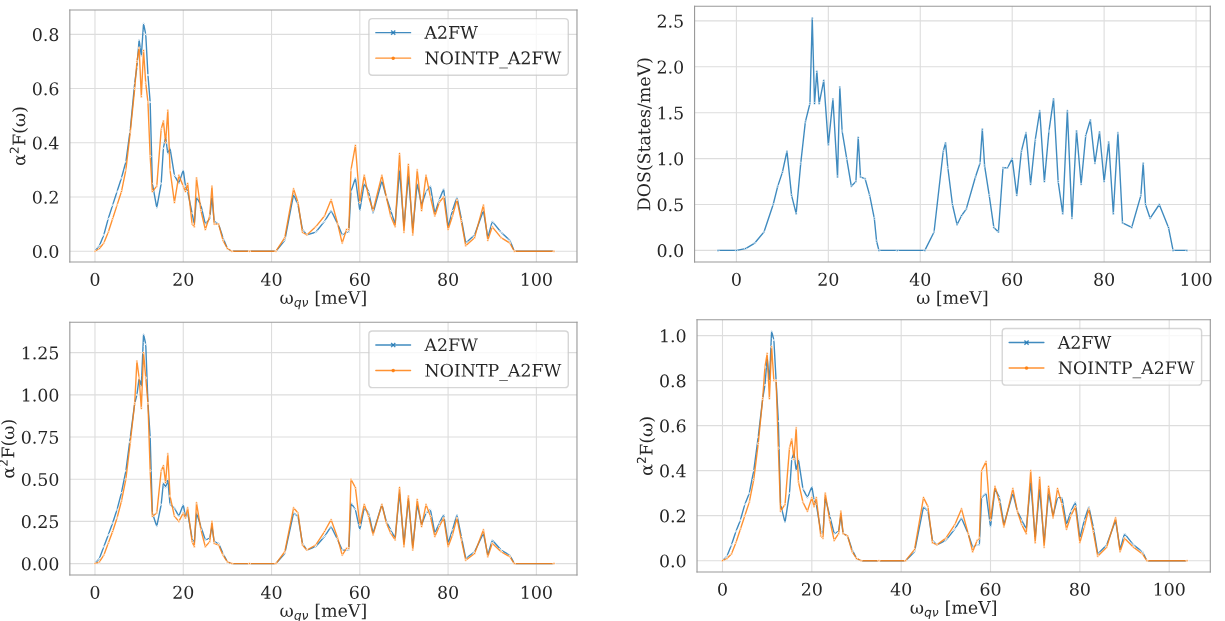  What do you see at coordinates (40, 479) in the screenshot?
I see `y-tick-label: 0.50` at bounding box center [40, 479].